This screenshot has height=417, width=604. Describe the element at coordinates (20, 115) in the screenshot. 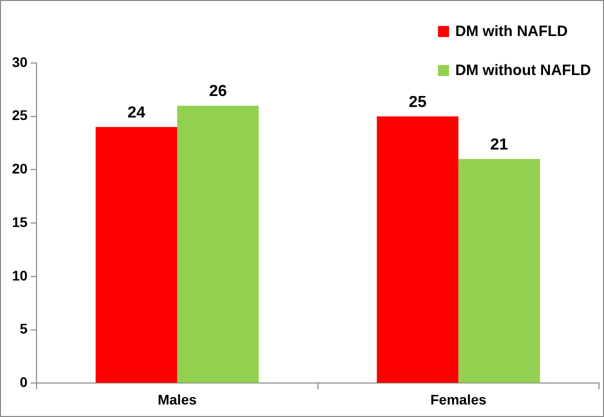

I see `y-tick-label: 25` at that location.